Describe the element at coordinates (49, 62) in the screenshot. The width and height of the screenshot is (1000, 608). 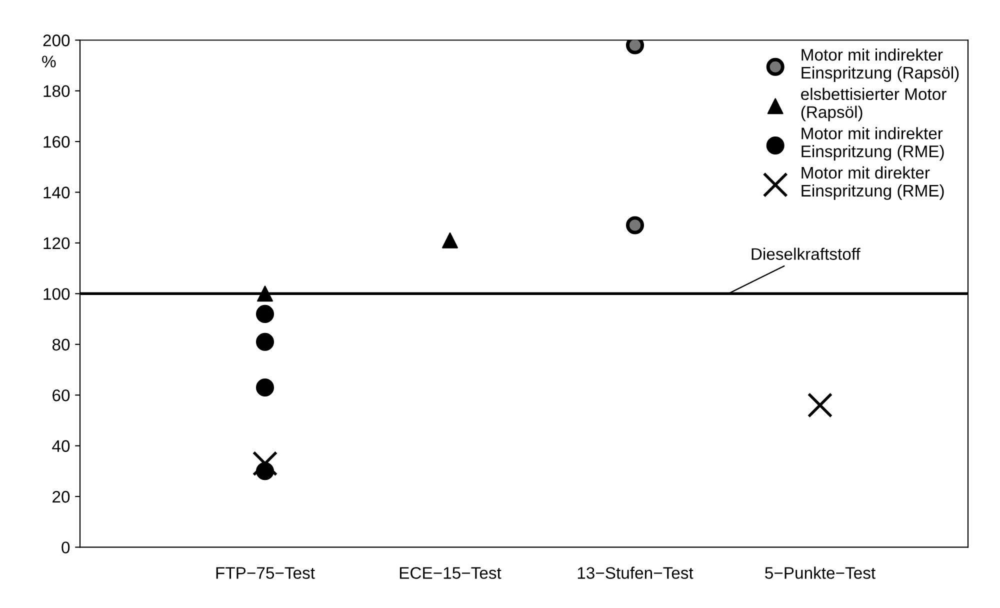
I see `y-axis-title: %` at that location.